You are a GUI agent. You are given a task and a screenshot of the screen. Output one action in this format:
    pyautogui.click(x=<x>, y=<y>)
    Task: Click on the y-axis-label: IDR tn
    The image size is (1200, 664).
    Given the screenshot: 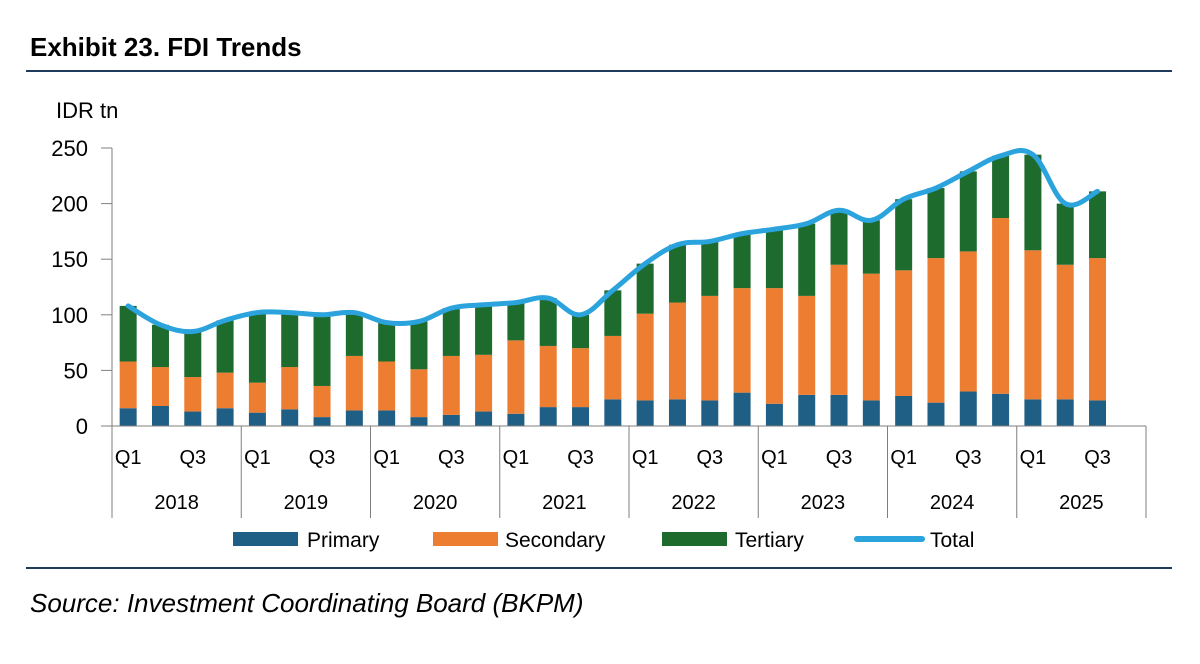 What is the action you would take?
    pyautogui.click(x=87, y=110)
    